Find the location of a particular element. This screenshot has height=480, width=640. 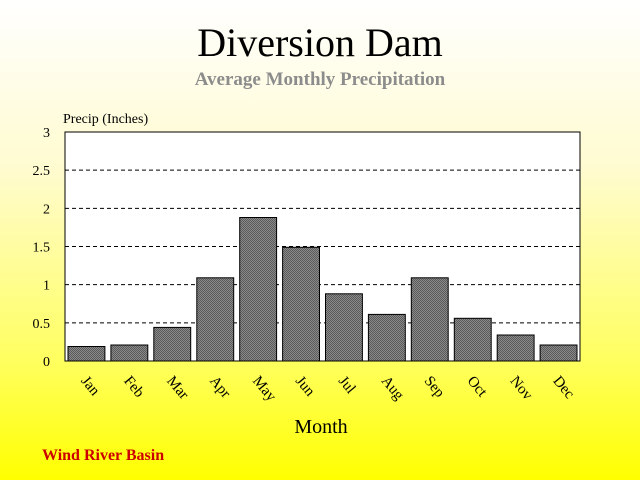

x-tick-label: Jul is located at coordinates (347, 385).